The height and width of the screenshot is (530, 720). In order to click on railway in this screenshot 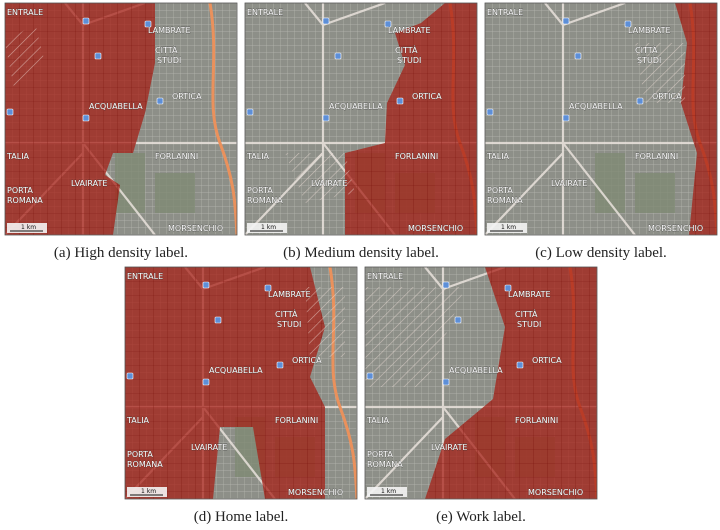, I will do `click(222, 119)`.